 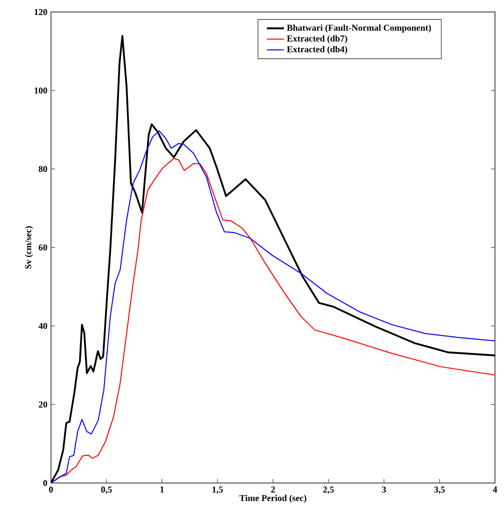 What do you see at coordinates (273, 489) in the screenshot?
I see `x-tick-label: 2` at bounding box center [273, 489].